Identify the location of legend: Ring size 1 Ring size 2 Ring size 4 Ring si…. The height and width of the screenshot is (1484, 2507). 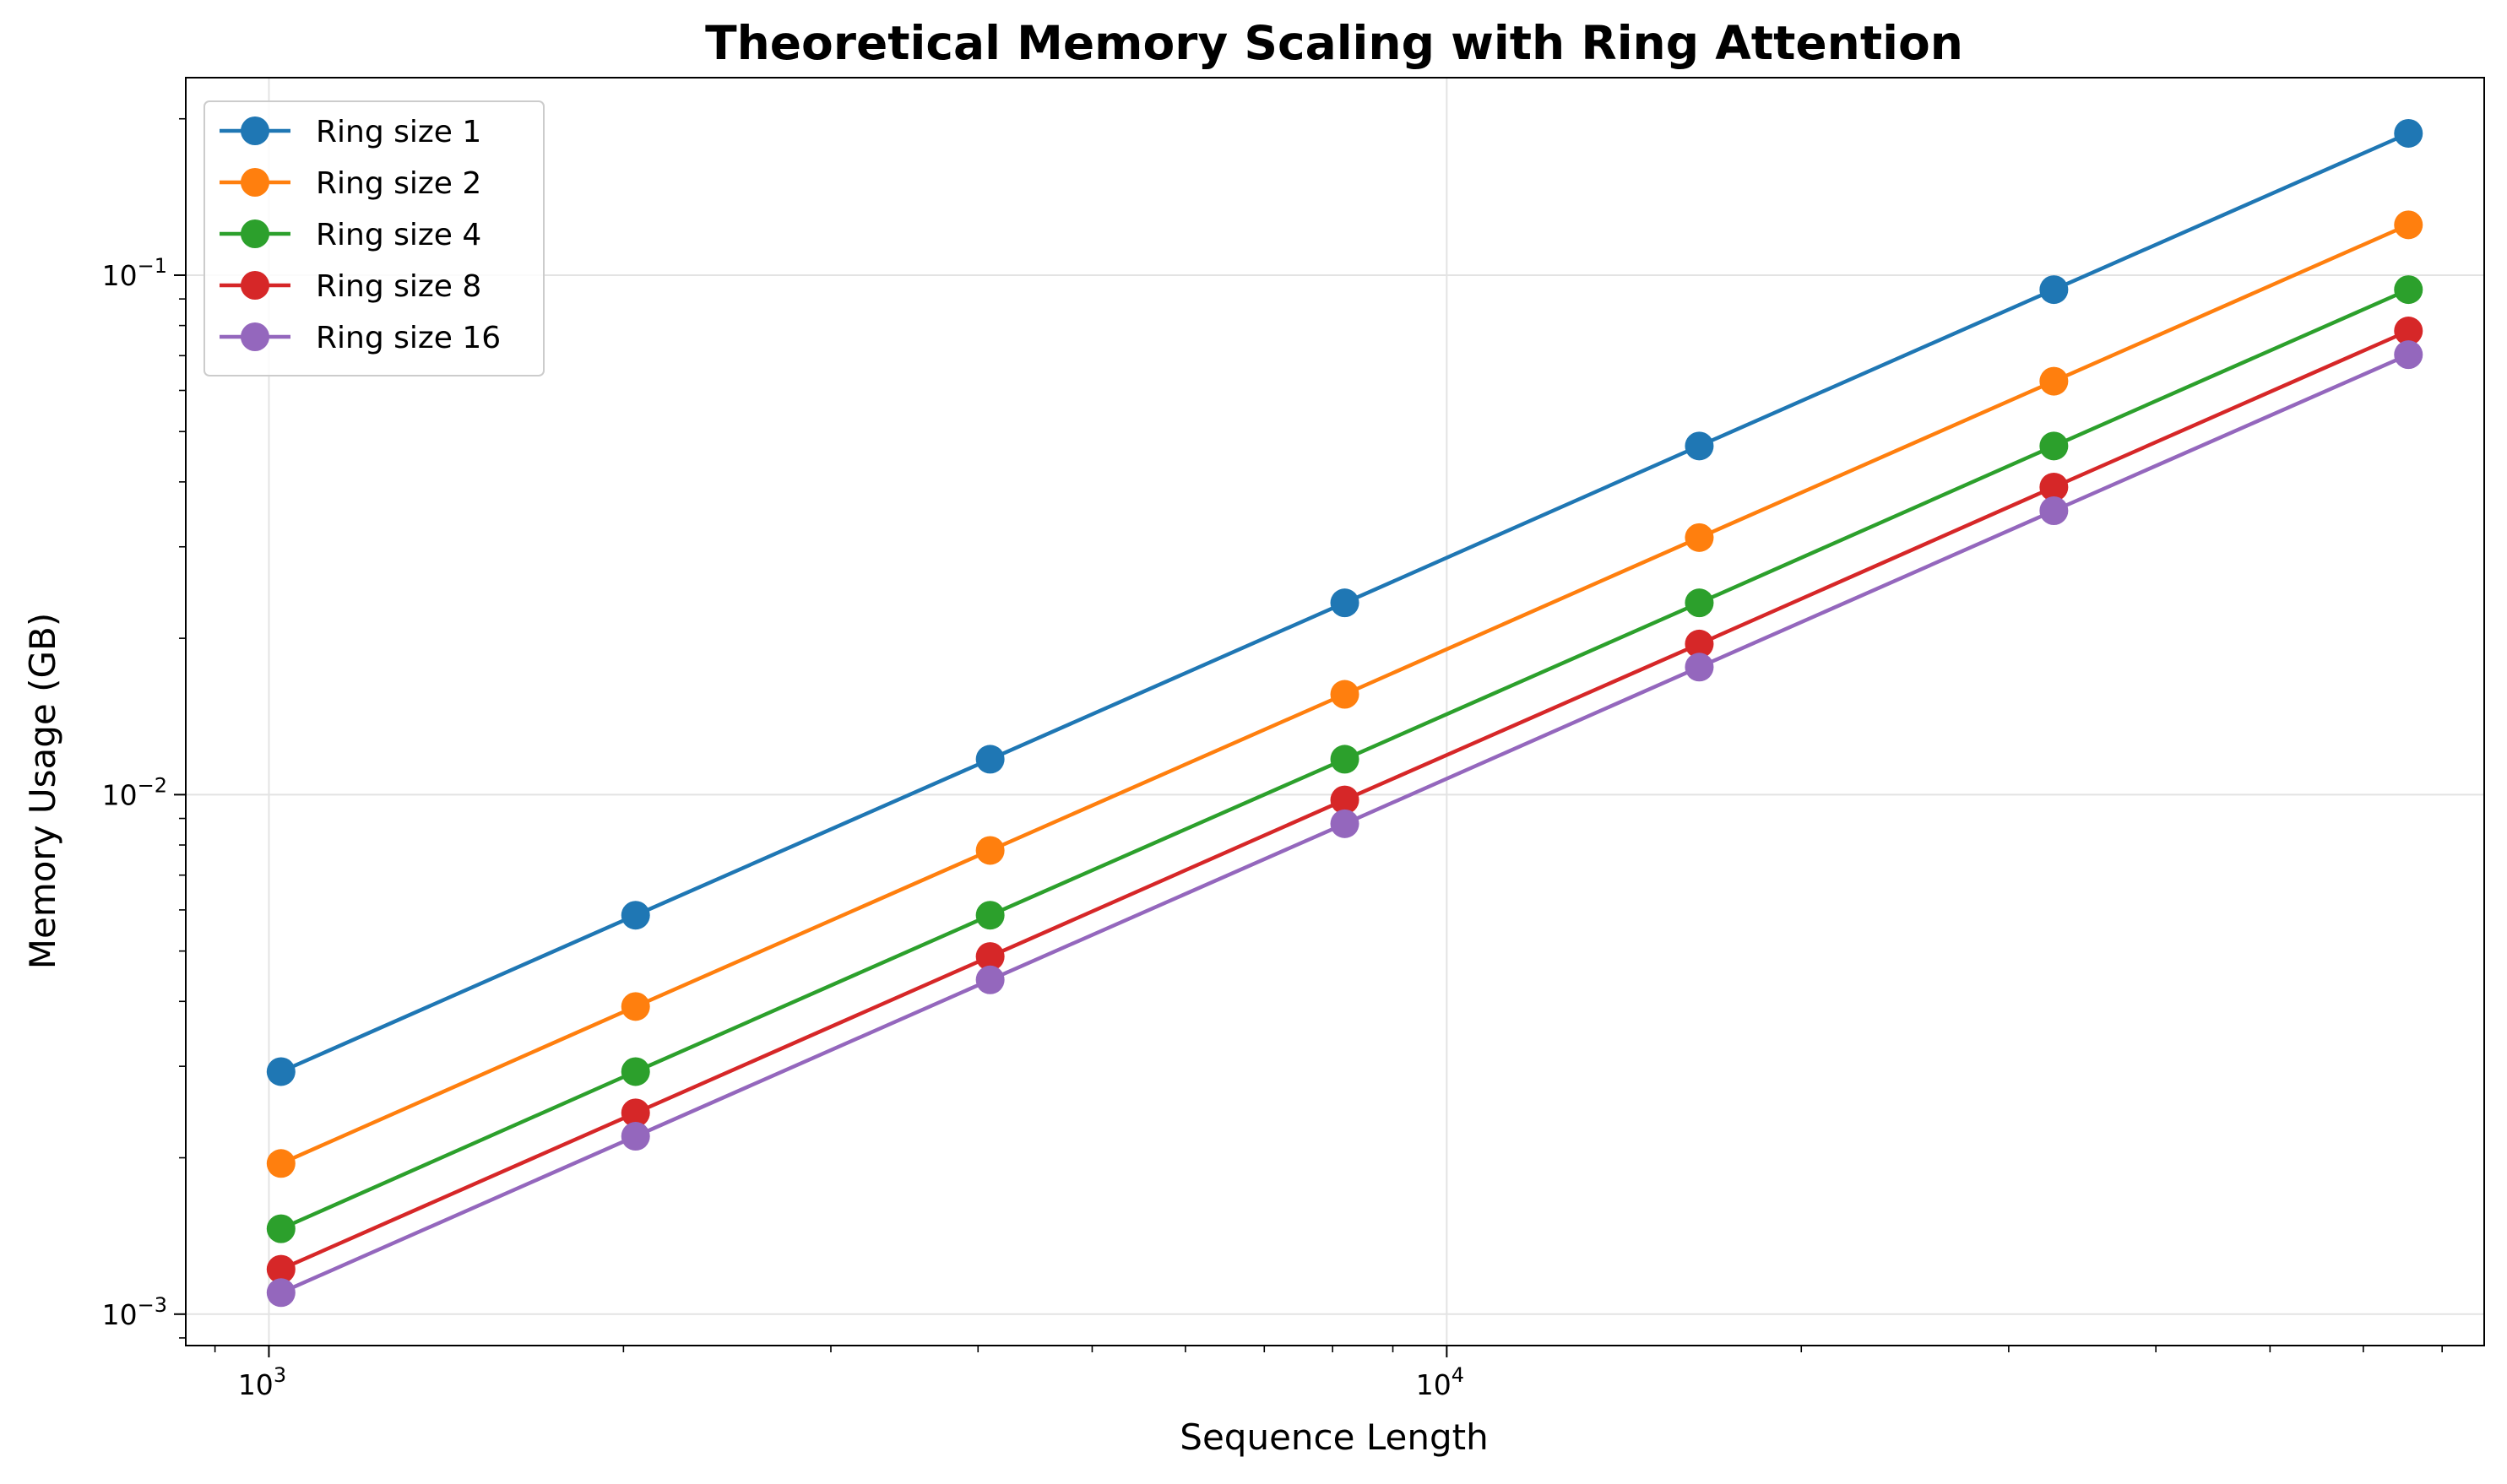
(374, 238).